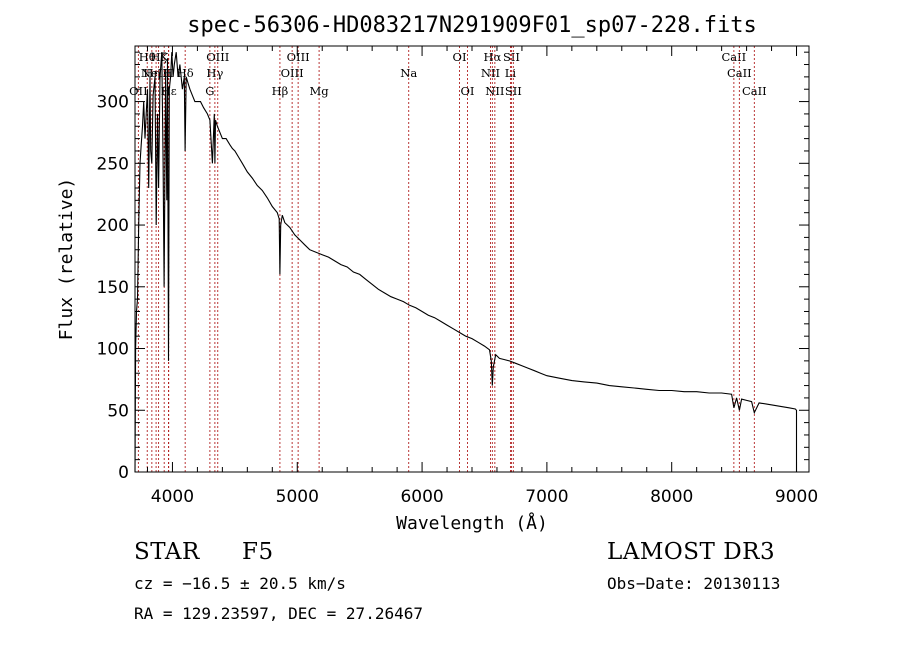  What do you see at coordinates (168, 73) in the screenshot?
I see `spectral-line-label: H` at bounding box center [168, 73].